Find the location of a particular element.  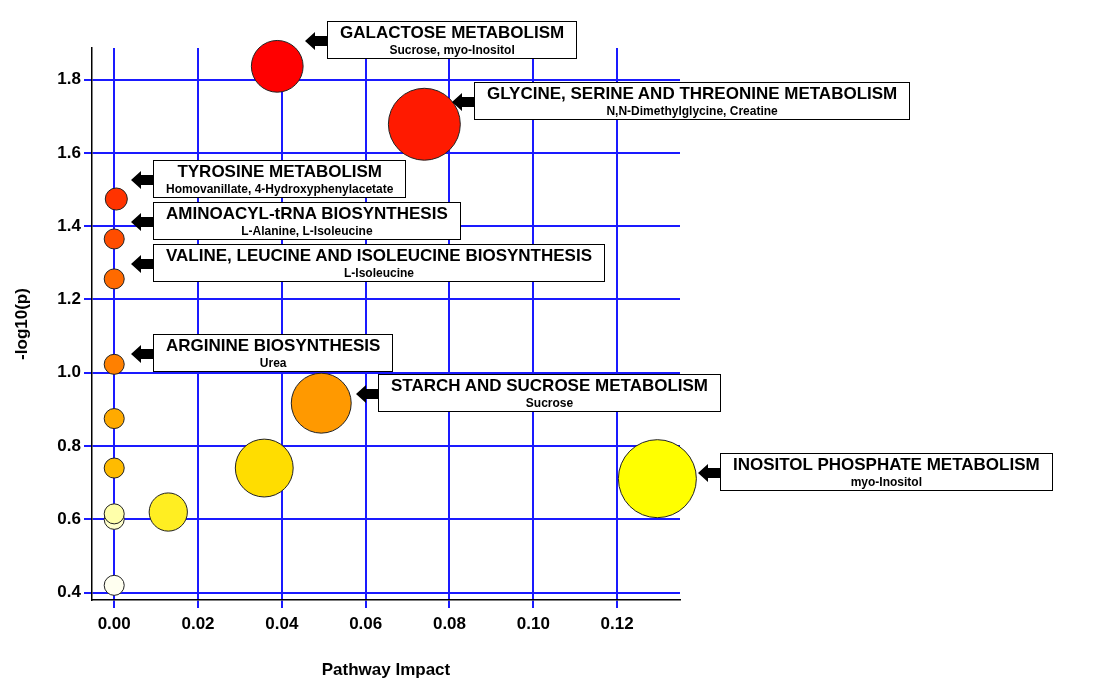

x-axis-title: Pathway Impact is located at coordinates (386, 670).